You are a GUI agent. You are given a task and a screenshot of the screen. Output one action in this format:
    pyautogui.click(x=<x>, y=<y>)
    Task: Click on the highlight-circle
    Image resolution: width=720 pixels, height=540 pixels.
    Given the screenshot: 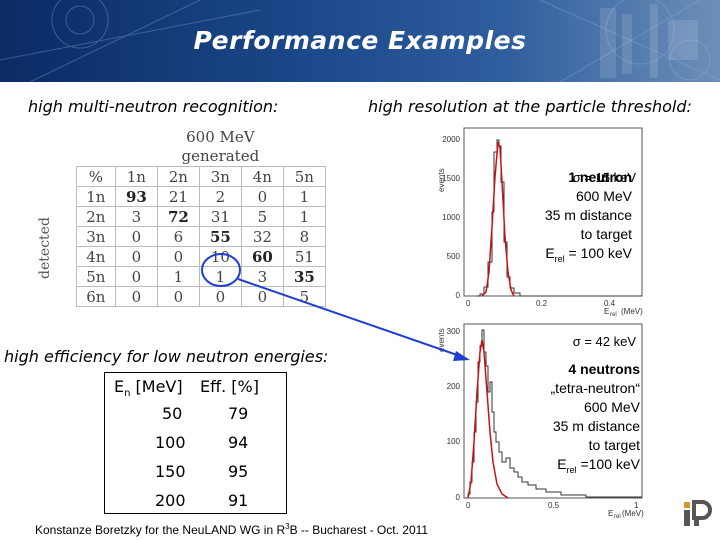 What is the action you would take?
    pyautogui.click(x=221, y=270)
    